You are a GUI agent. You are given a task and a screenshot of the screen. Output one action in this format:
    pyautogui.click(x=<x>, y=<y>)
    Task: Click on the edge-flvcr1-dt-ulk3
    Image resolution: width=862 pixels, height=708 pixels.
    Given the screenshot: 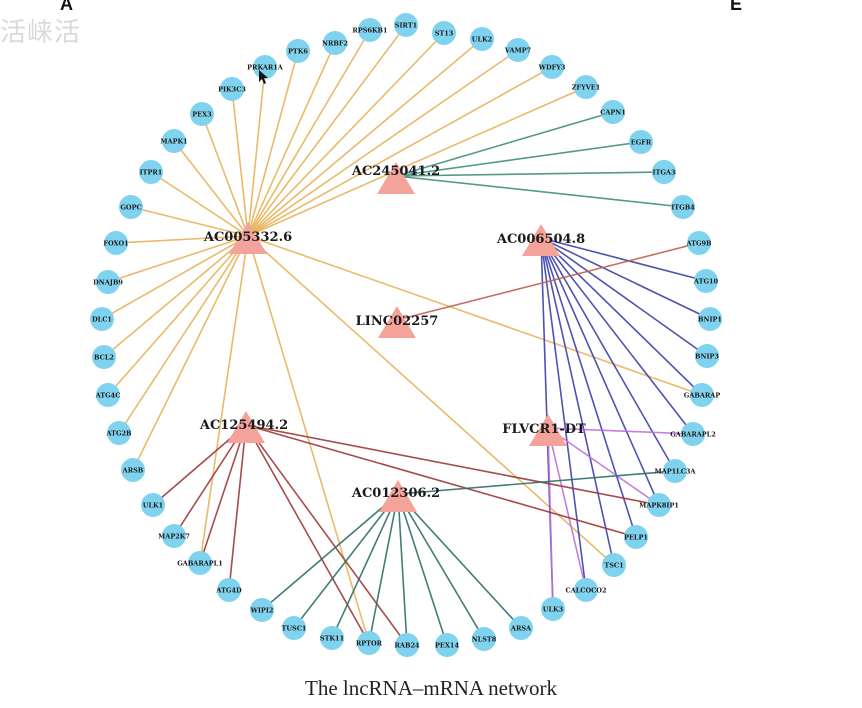 What is the action you would take?
    pyautogui.click(x=550, y=518)
    